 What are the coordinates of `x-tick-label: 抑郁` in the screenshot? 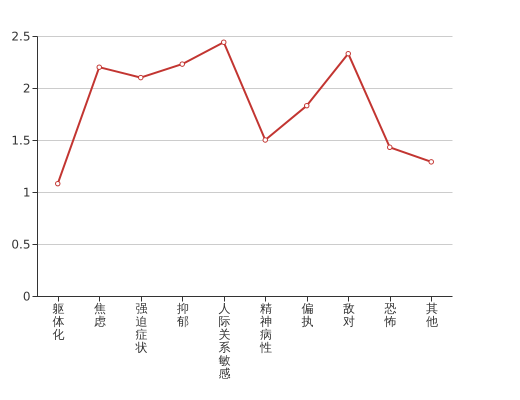 It's located at (182, 315).